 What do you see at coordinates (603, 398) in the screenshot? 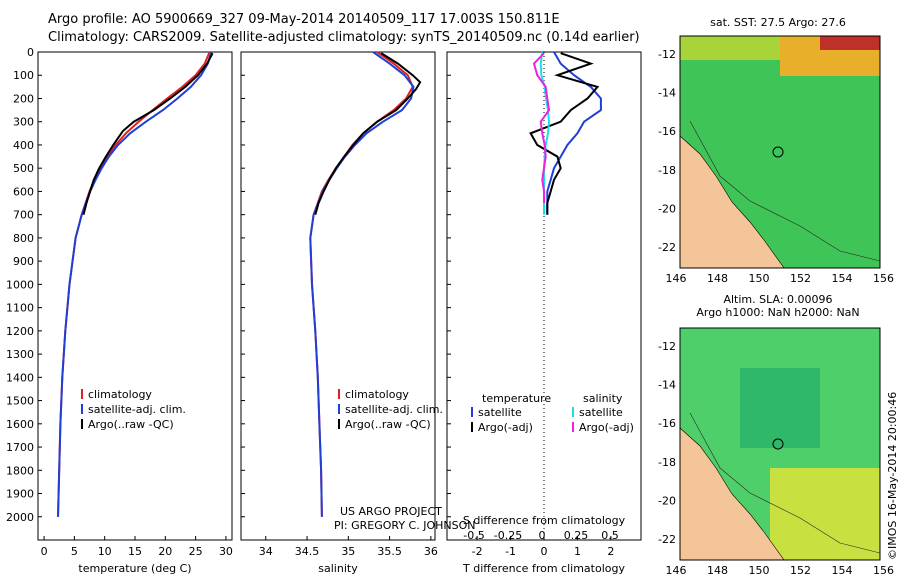
I see `legend-header: salinity` at bounding box center [603, 398].